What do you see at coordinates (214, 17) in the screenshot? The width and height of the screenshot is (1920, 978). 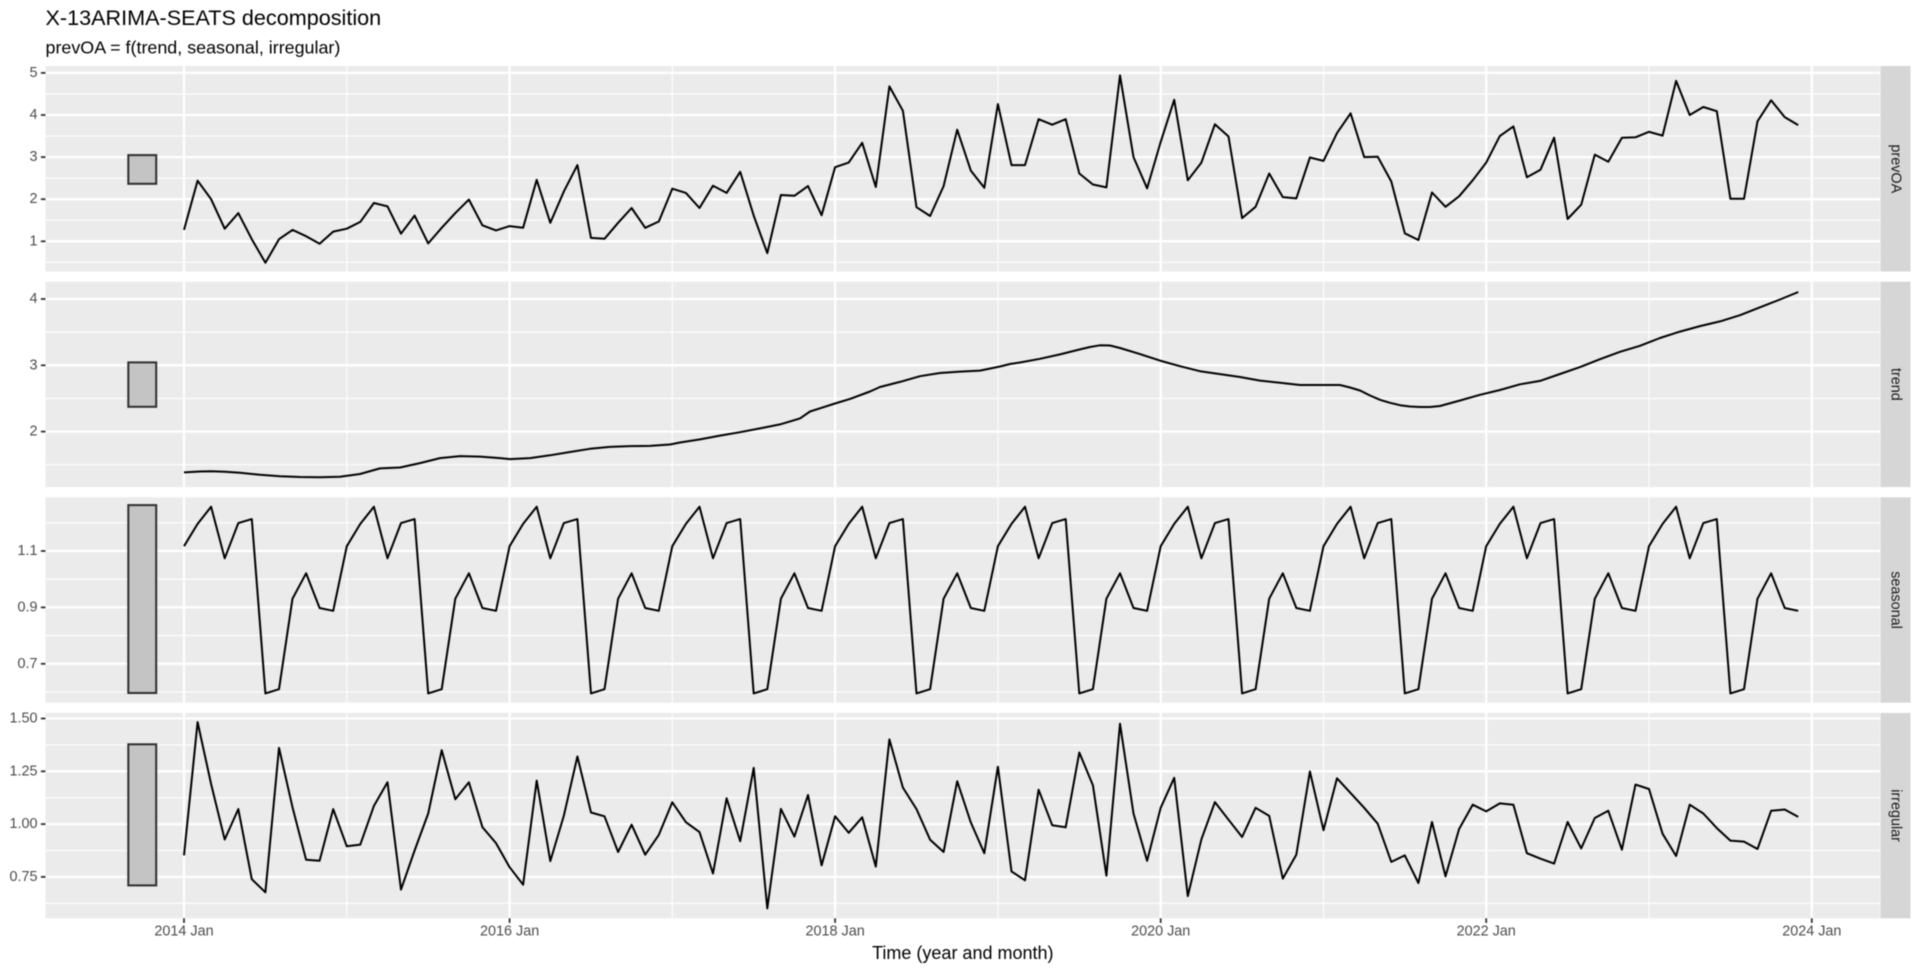 I see `svg-text: X-13ARIMA-SEATS decomposition` at bounding box center [214, 17].